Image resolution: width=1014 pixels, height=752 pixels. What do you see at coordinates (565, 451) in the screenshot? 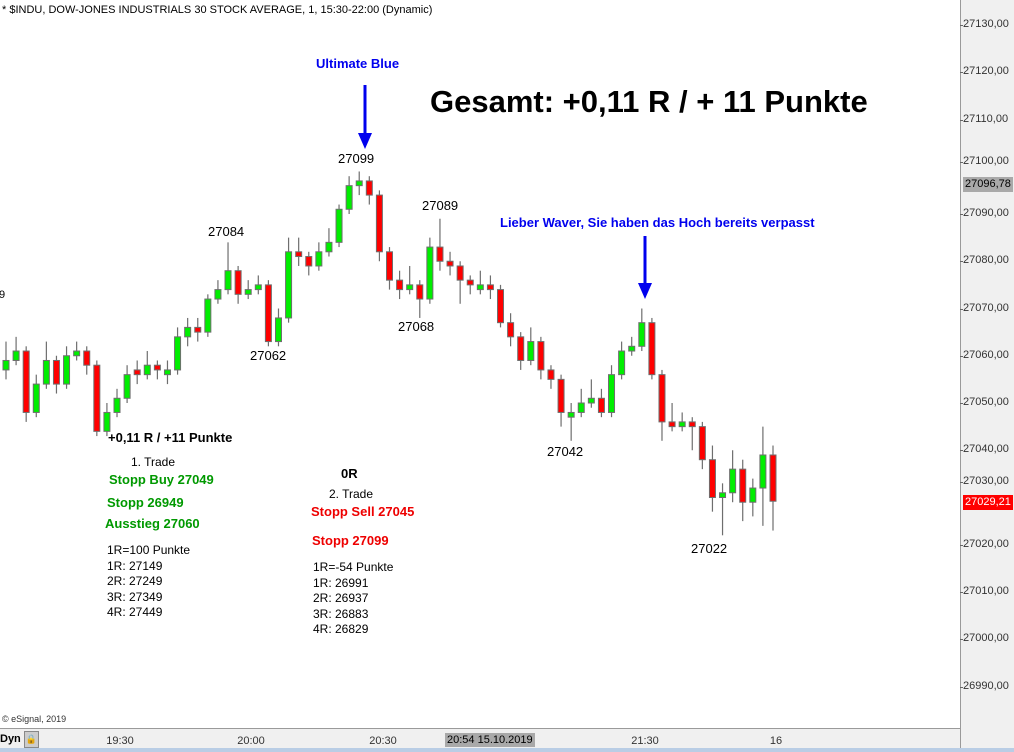
I see `price-label: 27042` at bounding box center [565, 451].